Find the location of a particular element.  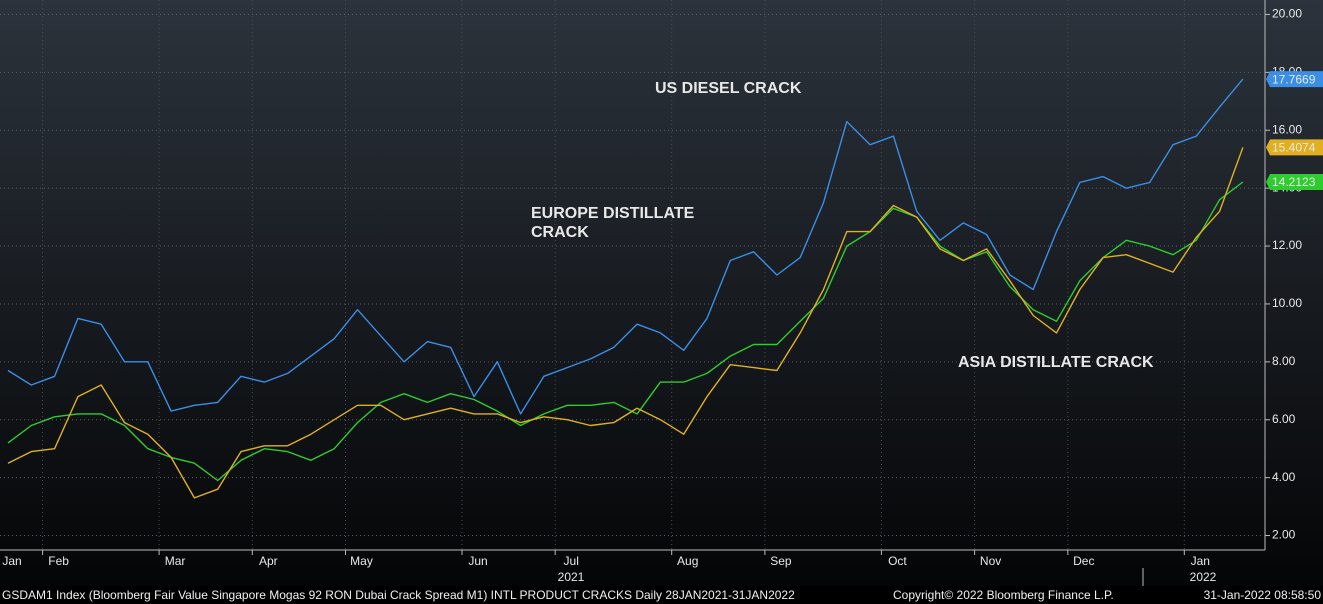

y-tick-label: 10.00 is located at coordinates (1287, 303).